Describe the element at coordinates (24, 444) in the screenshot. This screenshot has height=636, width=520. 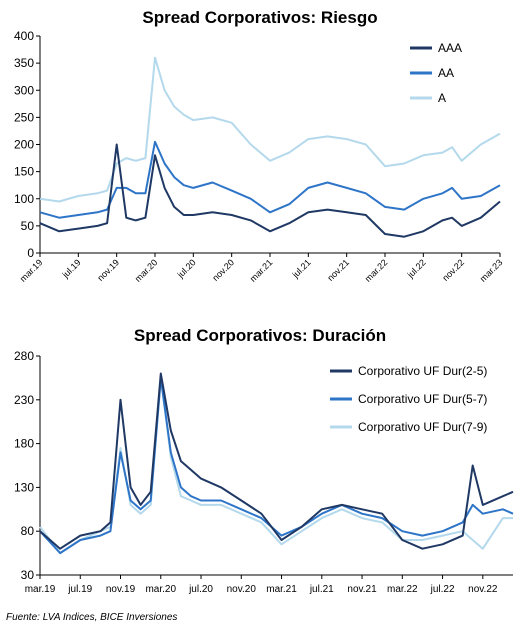
I see `y-tick-label: 180` at that location.